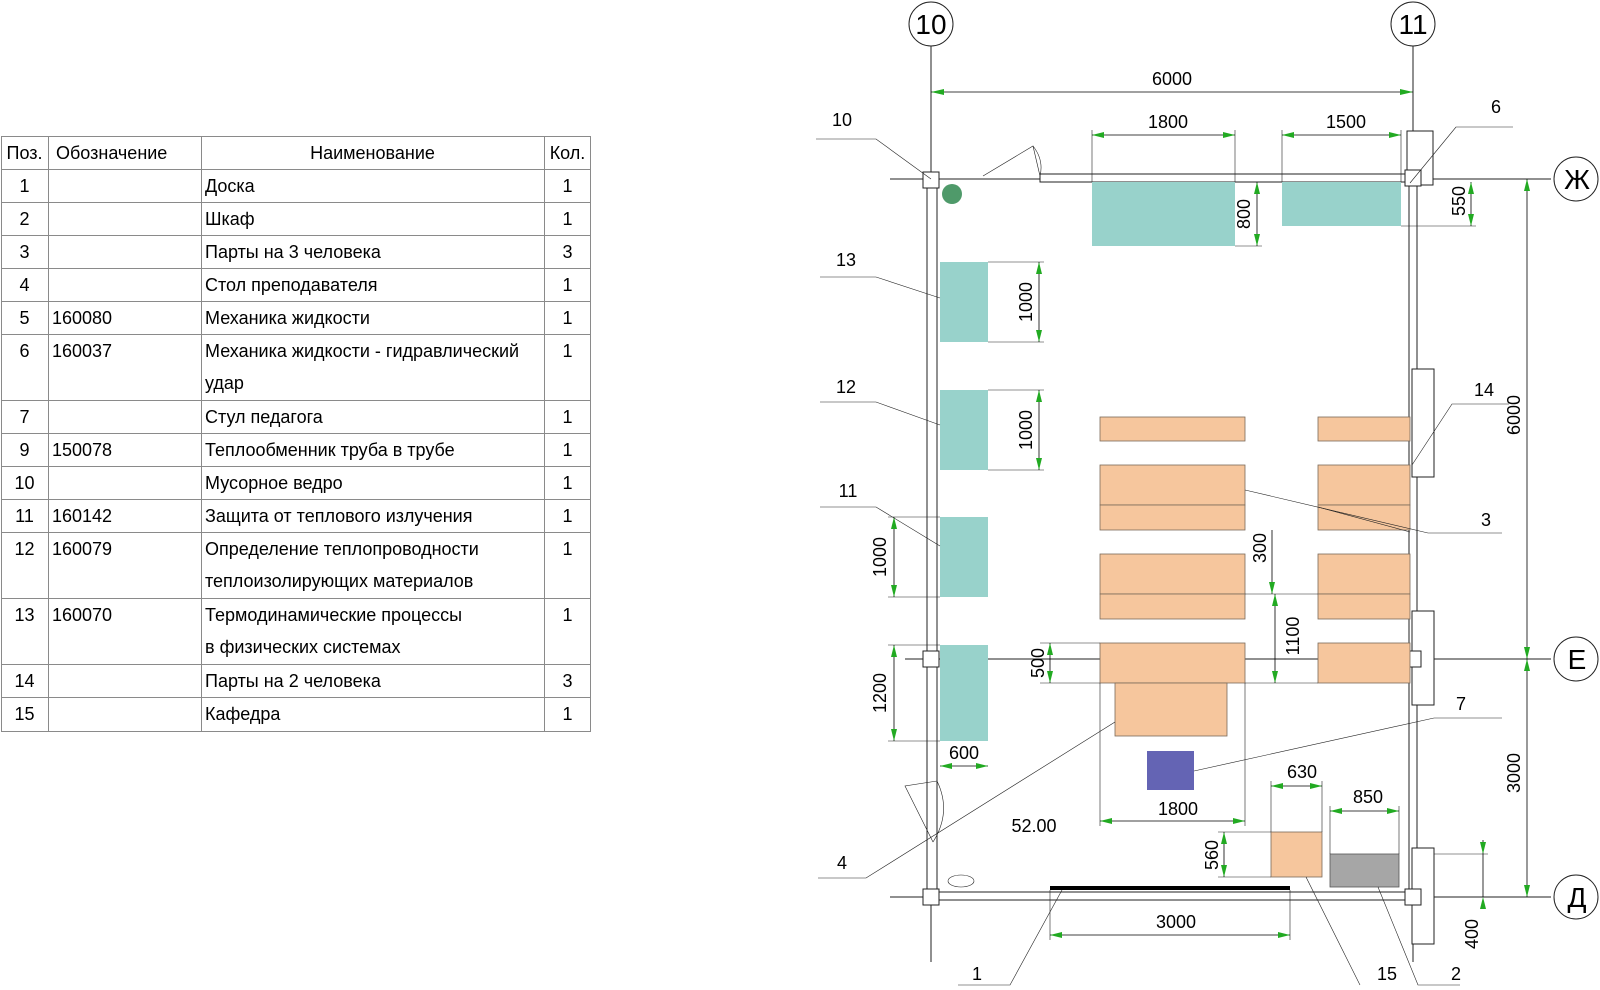  I want to click on dim-shelf-a-width: 1800, so click(1168, 122).